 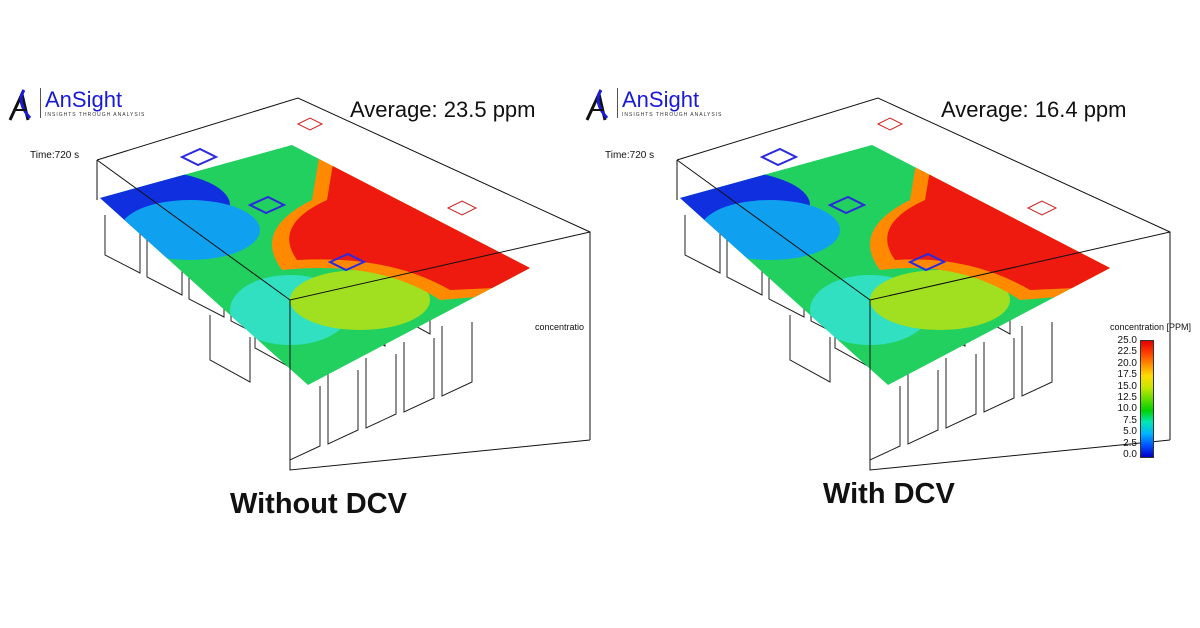 What do you see at coordinates (1147, 399) in the screenshot?
I see `colorbar` at bounding box center [1147, 399].